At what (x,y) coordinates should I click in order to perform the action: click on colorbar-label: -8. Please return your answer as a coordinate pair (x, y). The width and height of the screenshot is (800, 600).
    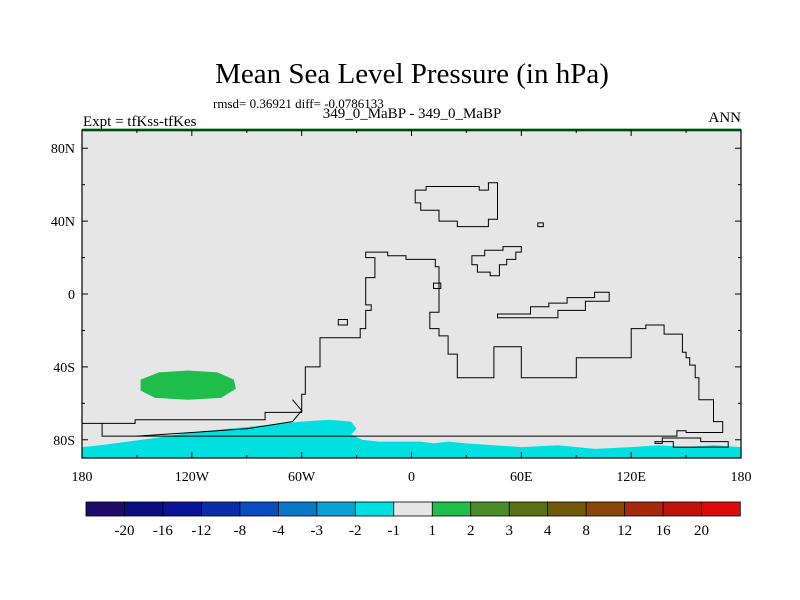
    Looking at the image, I should click on (240, 531).